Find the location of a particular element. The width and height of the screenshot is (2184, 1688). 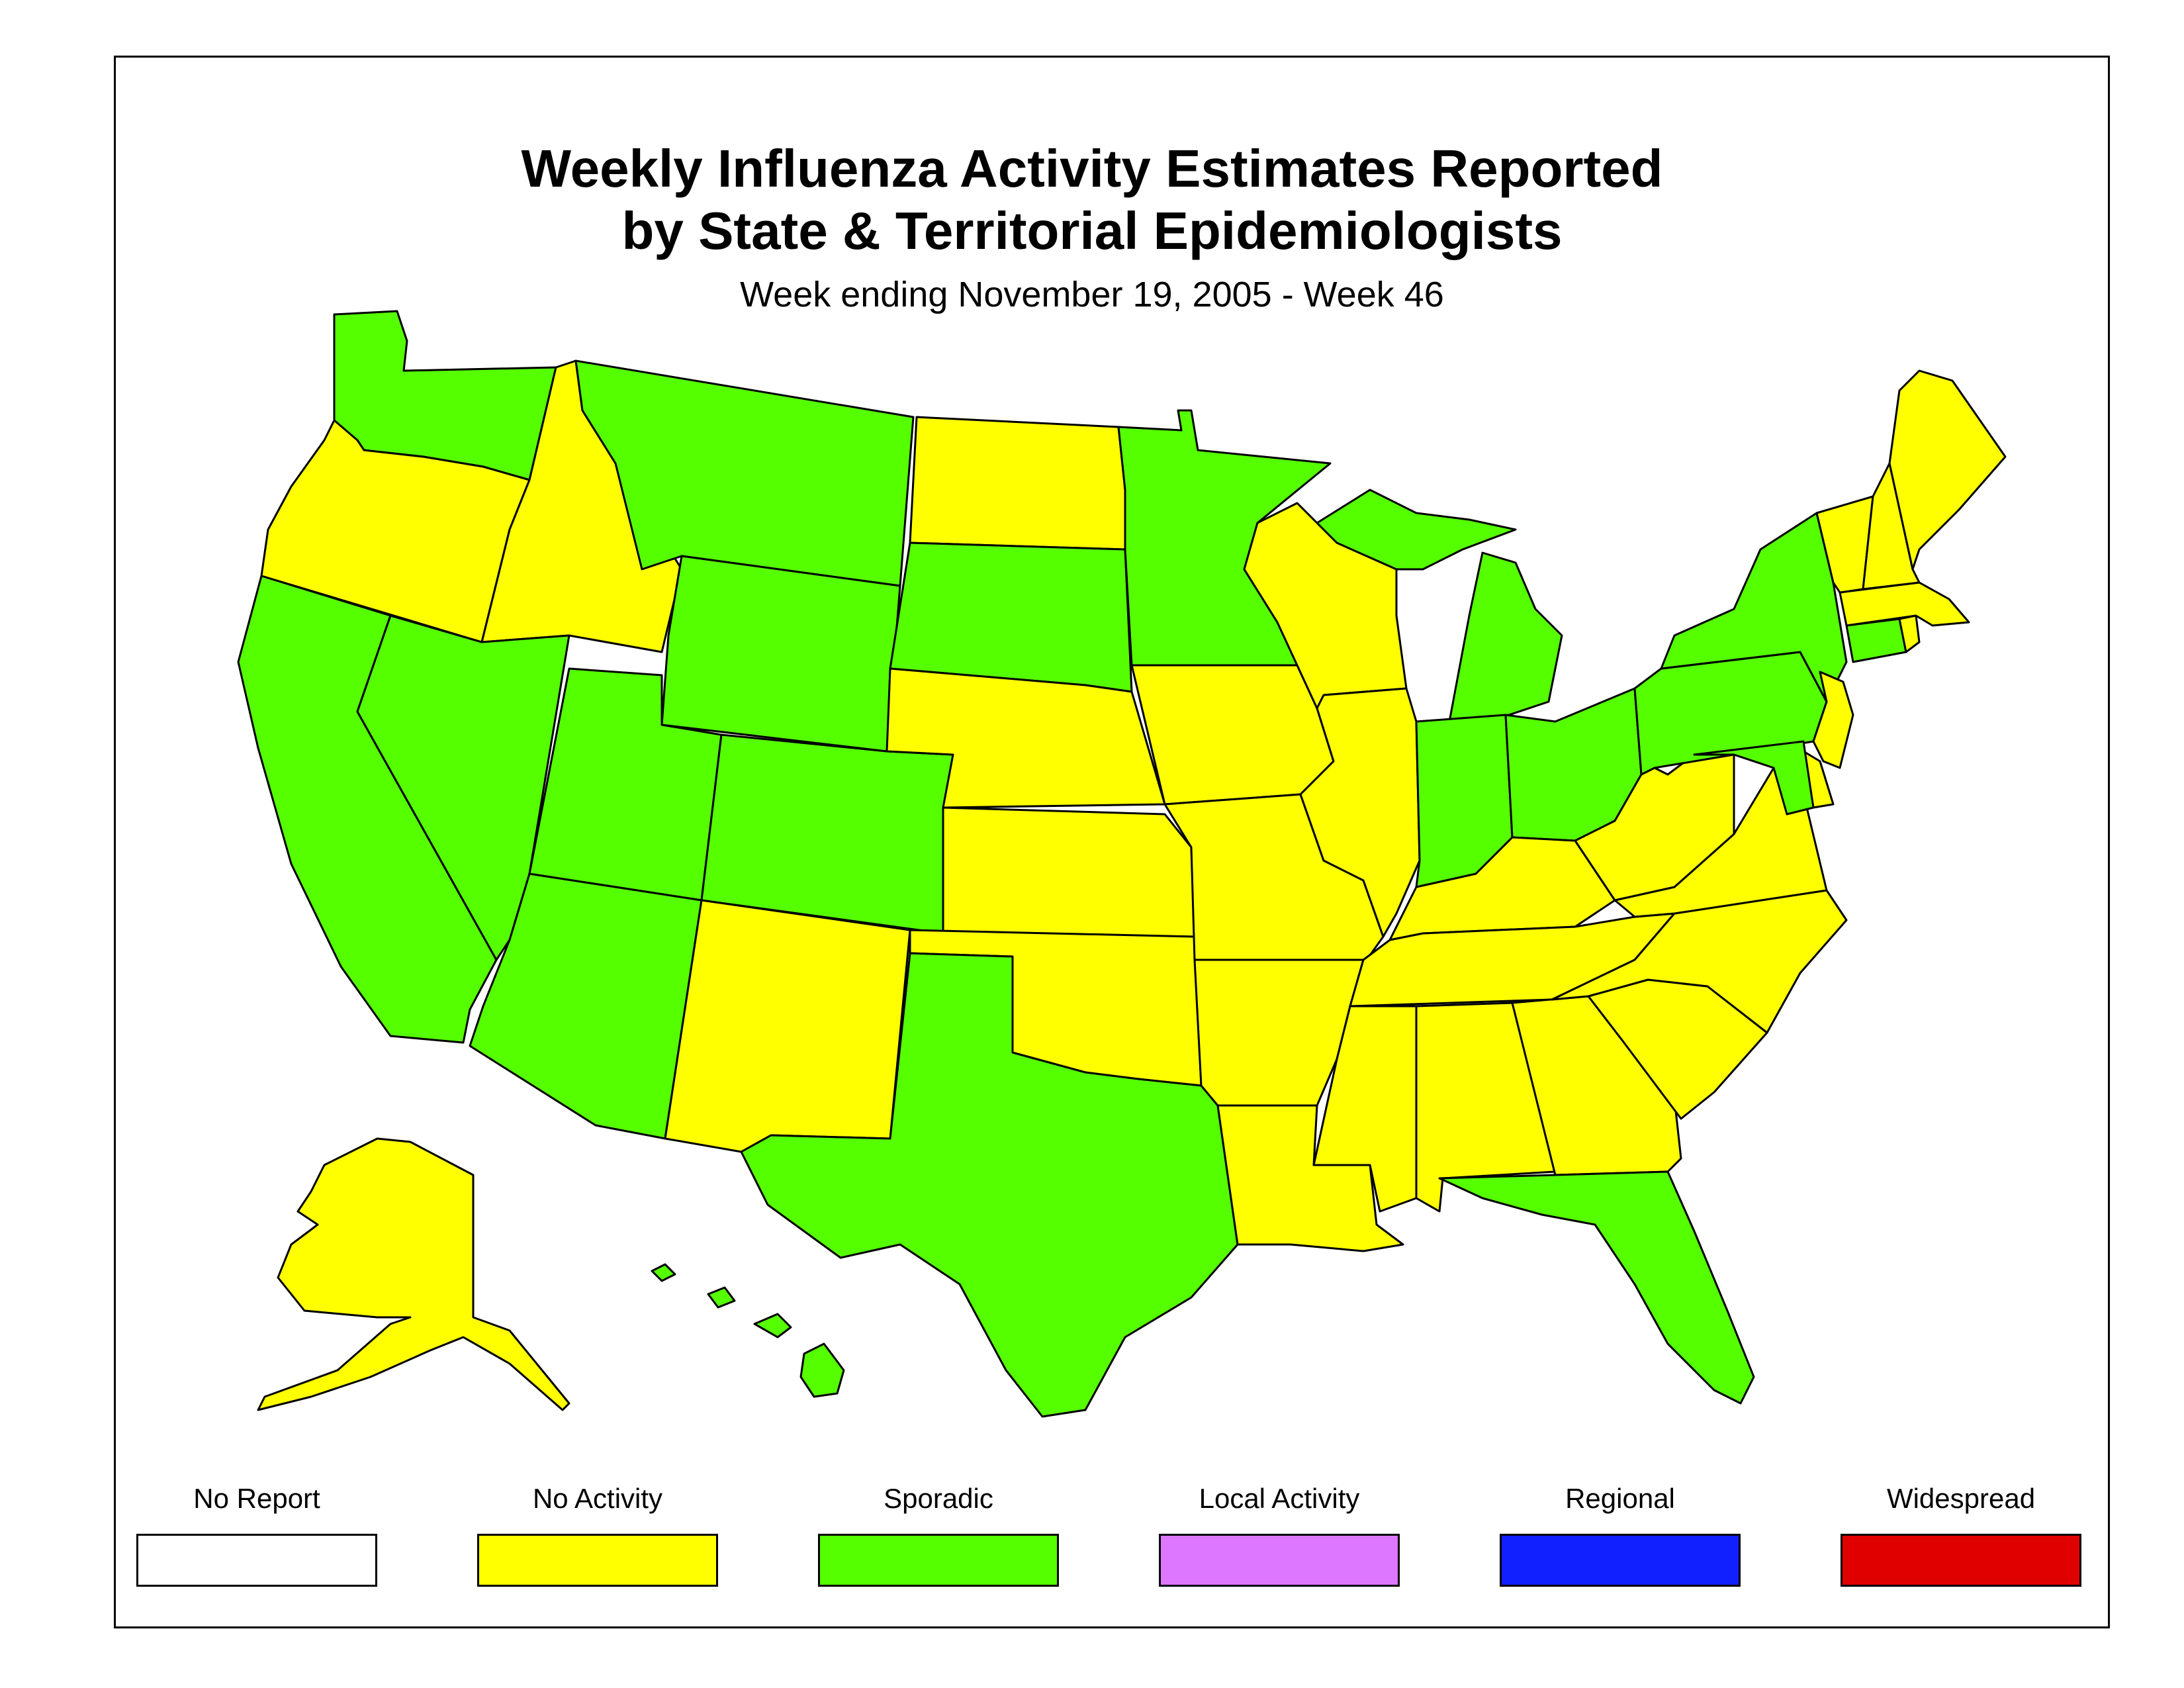

state-ME is located at coordinates (1948, 470).